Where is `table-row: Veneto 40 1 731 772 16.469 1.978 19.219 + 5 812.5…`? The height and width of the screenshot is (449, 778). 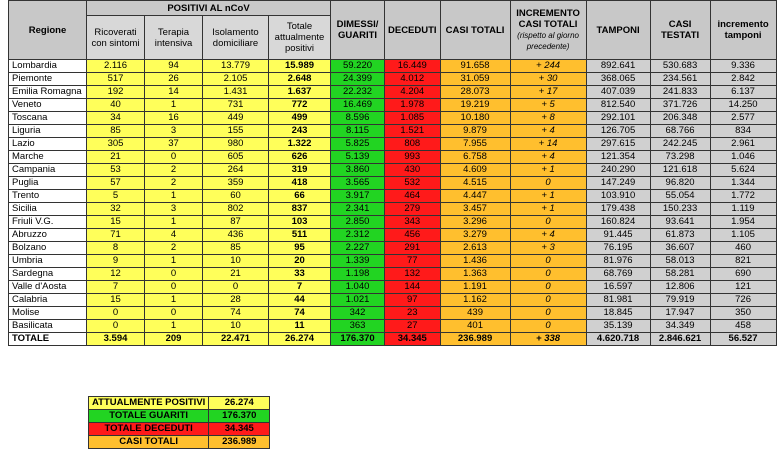
table-row: Veneto 40 1 731 772 16.469 1.978 19.219 + 5 812.5… is located at coordinates (392, 105).